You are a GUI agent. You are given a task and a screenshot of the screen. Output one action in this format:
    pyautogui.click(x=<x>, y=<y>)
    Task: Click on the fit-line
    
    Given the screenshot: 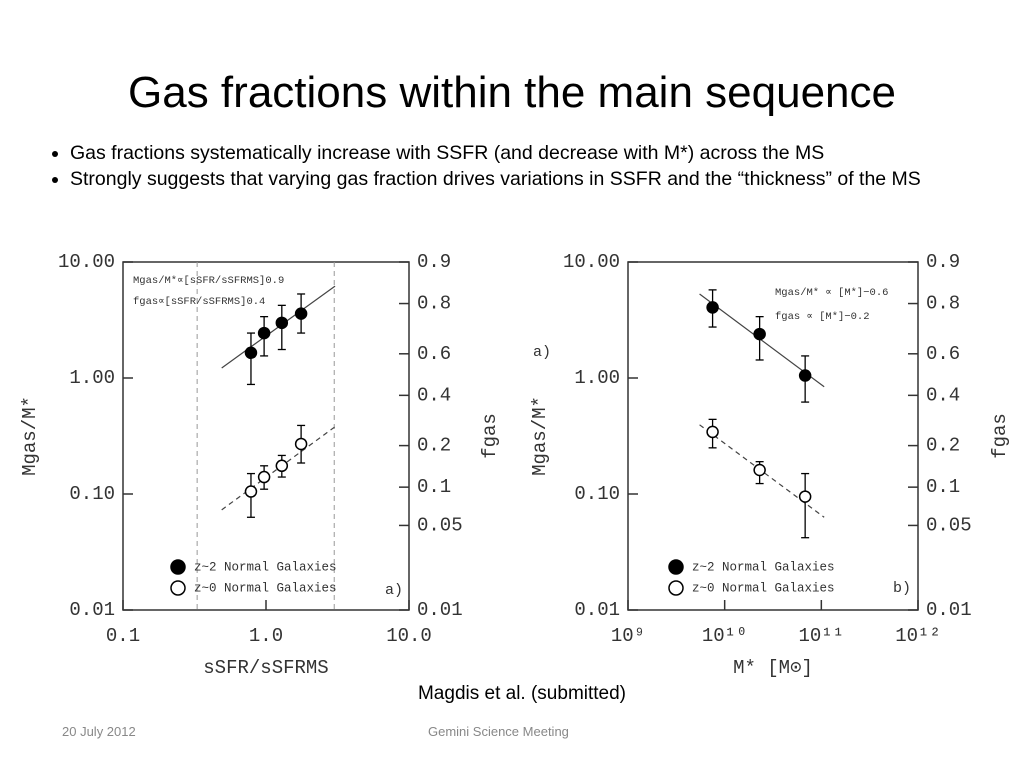 What is the action you would take?
    pyautogui.click(x=278, y=468)
    